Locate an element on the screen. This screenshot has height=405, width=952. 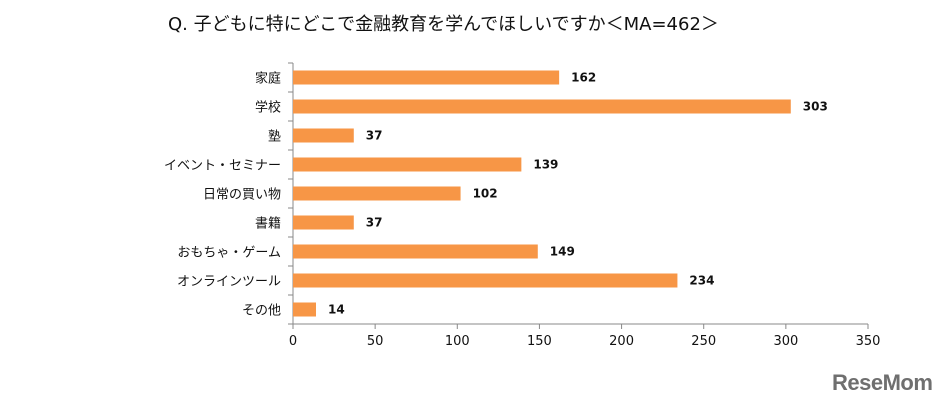
data-label: 149 is located at coordinates (562, 252).